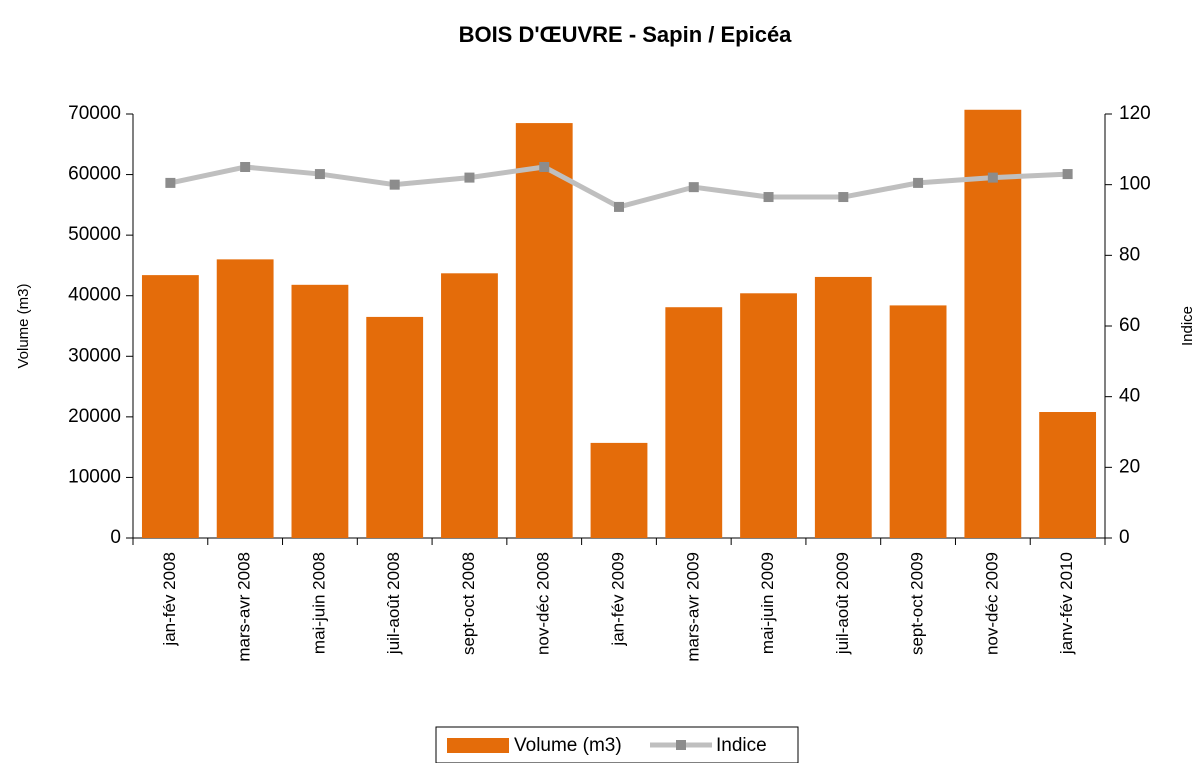 The height and width of the screenshot is (763, 1204). Describe the element at coordinates (478, 745) in the screenshot. I see `legend-swatch` at that location.